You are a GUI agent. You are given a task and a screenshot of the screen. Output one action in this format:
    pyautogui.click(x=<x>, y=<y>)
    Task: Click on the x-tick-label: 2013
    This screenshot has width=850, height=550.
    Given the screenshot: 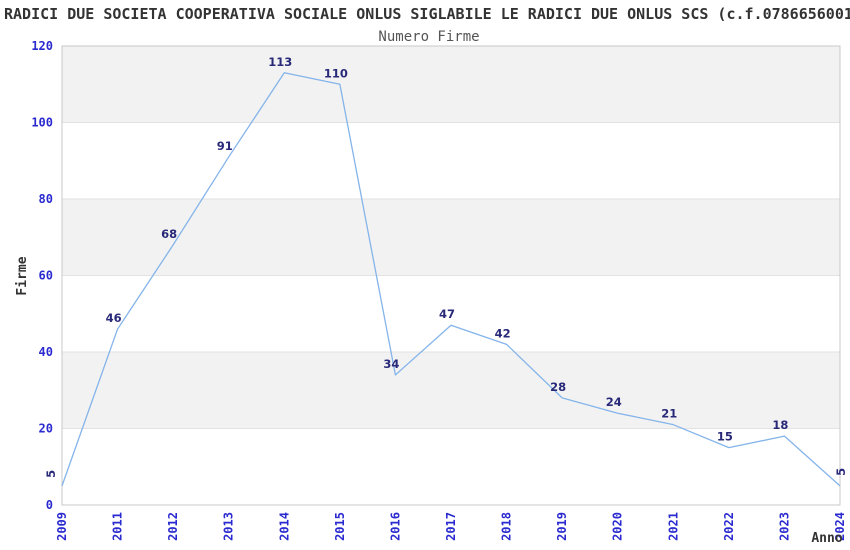 What is the action you would take?
    pyautogui.click(x=229, y=526)
    